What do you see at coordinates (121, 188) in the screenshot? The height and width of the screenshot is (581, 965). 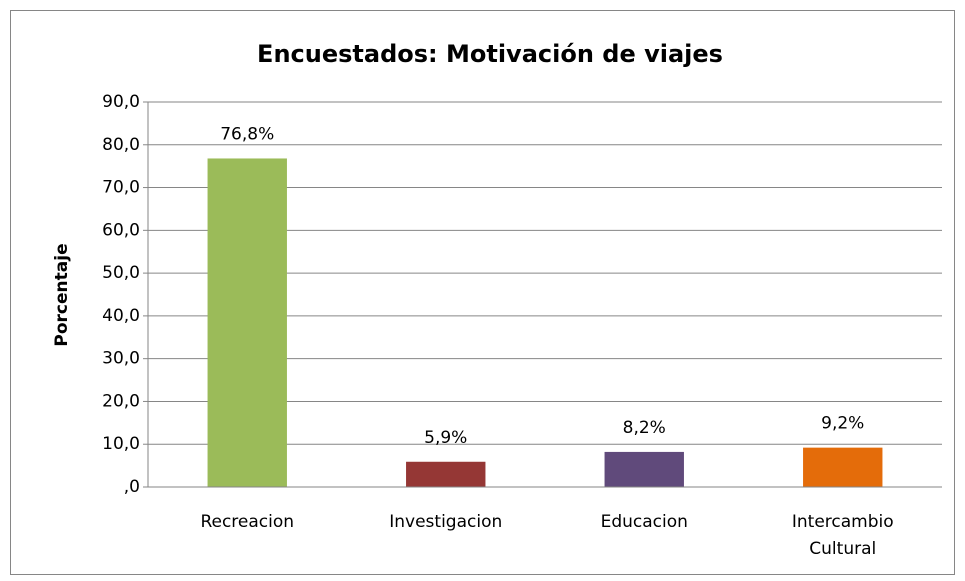 I see `y-tick-label: 70,0` at bounding box center [121, 188].